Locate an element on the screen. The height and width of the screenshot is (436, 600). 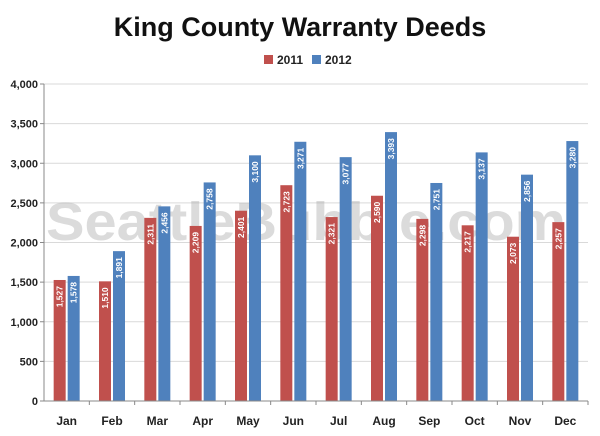
y-tick-label: 2,500 is located at coordinates (24, 204).